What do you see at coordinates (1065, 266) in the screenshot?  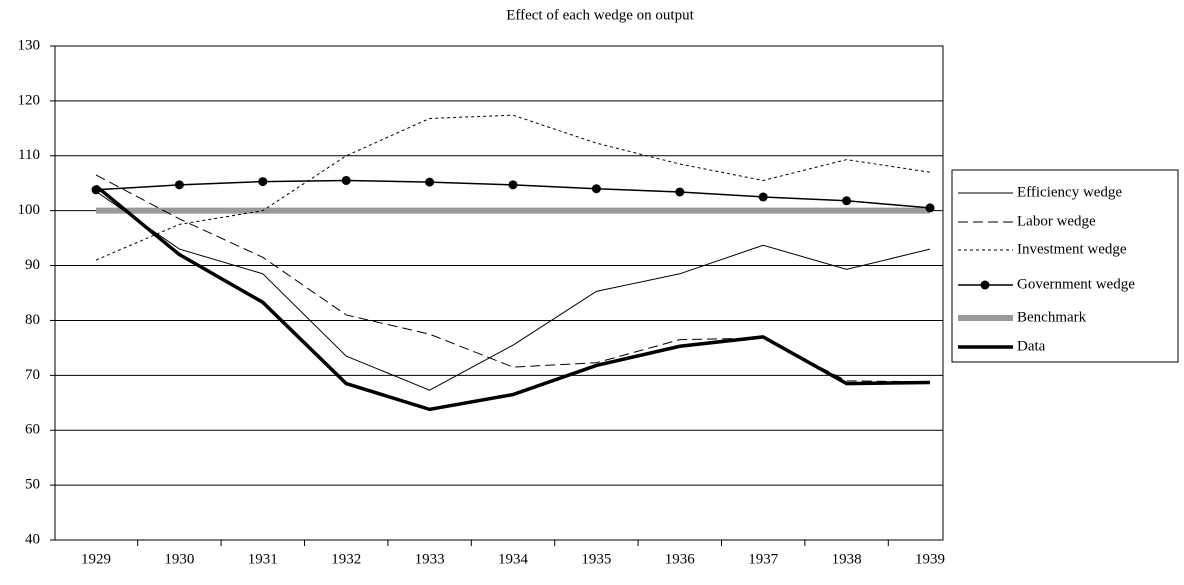 I see `legend-box` at bounding box center [1065, 266].